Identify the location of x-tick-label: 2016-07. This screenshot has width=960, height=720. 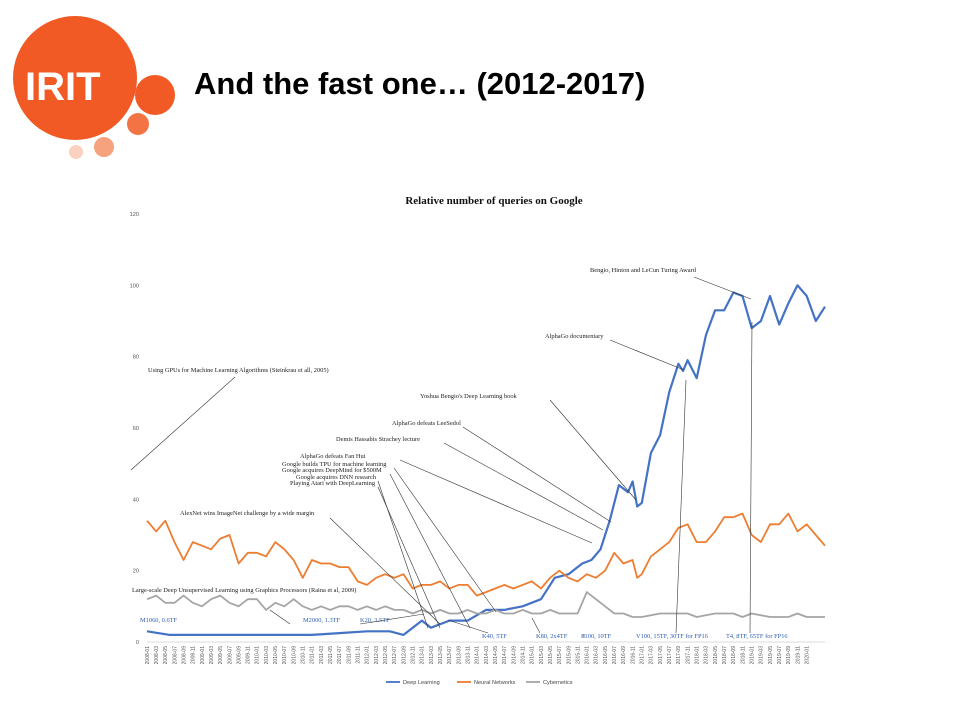
(615, 655).